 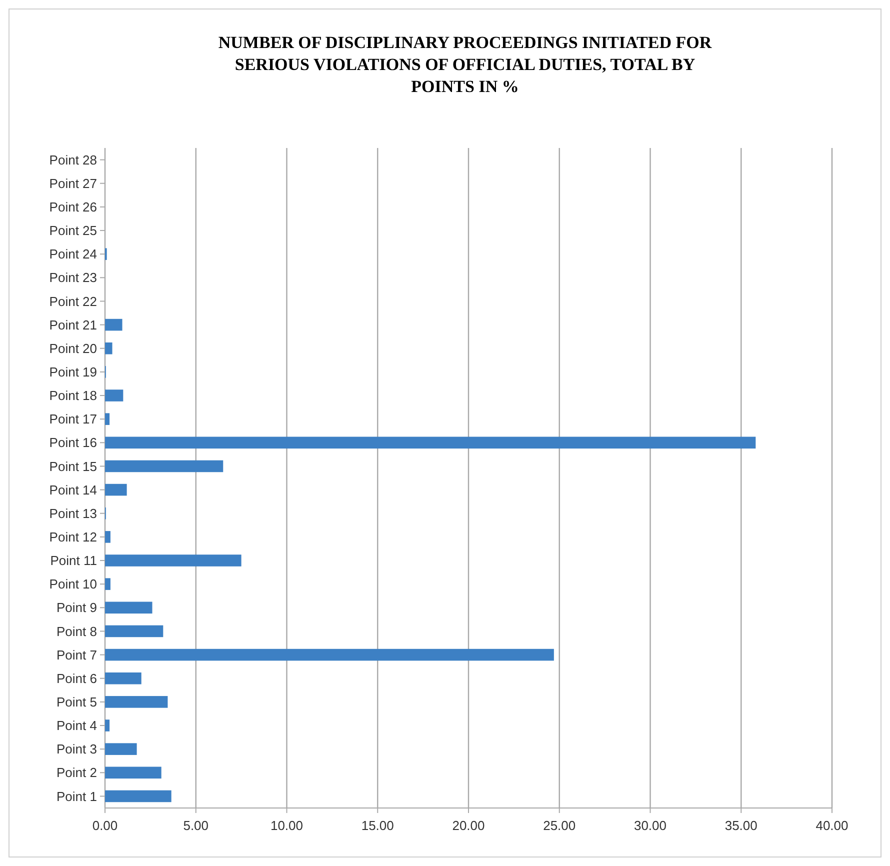 What do you see at coordinates (196, 825) in the screenshot?
I see `x-tick-label: 5.00` at bounding box center [196, 825].